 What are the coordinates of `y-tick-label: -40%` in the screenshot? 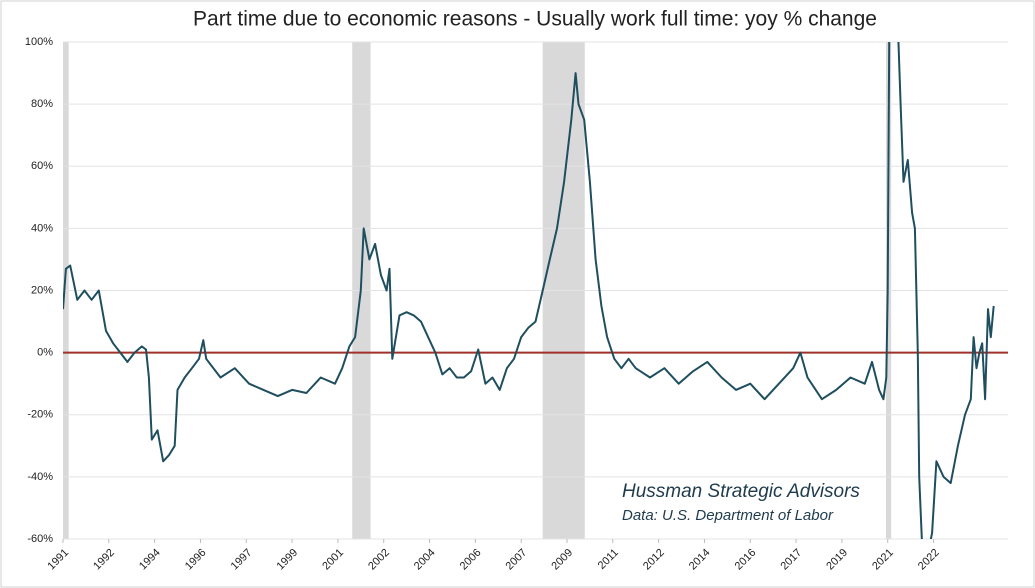 It's located at (40, 477).